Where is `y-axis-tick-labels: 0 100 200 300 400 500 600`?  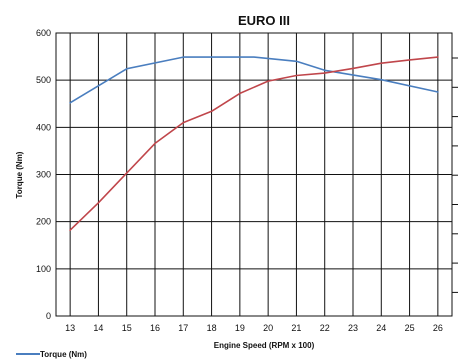
y-axis-tick-labels: 0 100 200 300 400 500 600 is located at coordinates (43, 174).